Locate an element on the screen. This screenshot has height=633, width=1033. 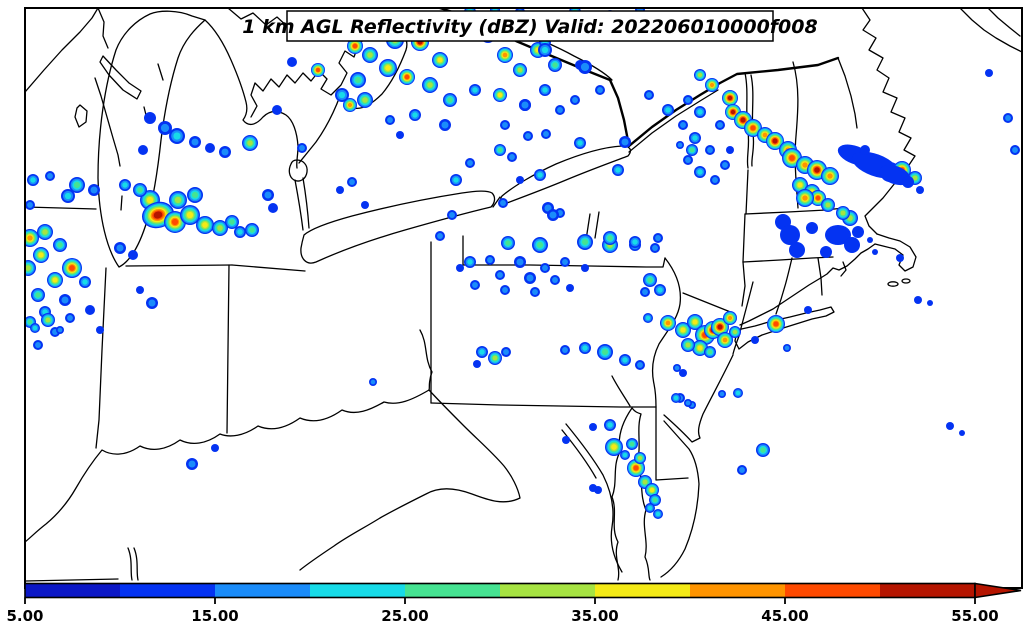
colorbar-tick-label: 5.00 is located at coordinates (24, 616).